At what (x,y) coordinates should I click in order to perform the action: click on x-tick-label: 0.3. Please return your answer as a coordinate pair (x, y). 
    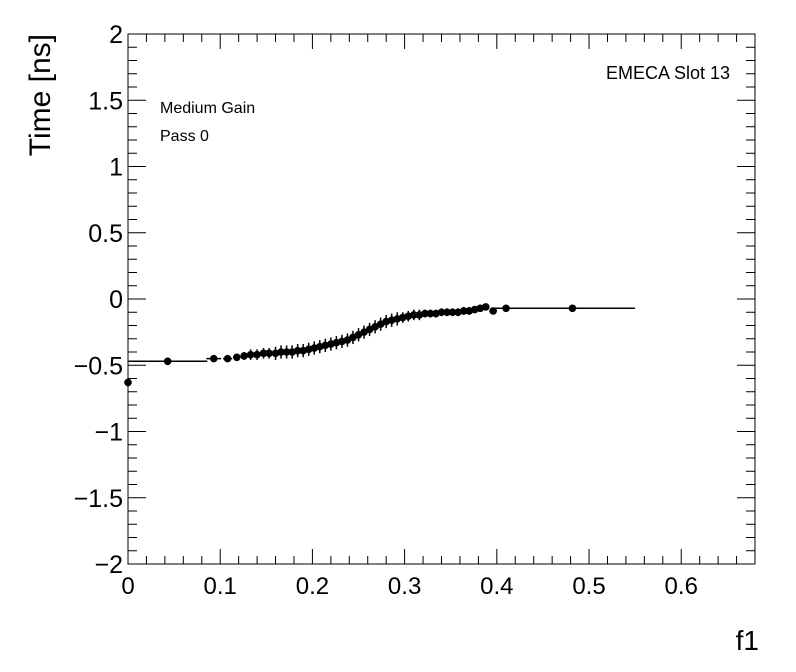
    Looking at the image, I should click on (404, 586).